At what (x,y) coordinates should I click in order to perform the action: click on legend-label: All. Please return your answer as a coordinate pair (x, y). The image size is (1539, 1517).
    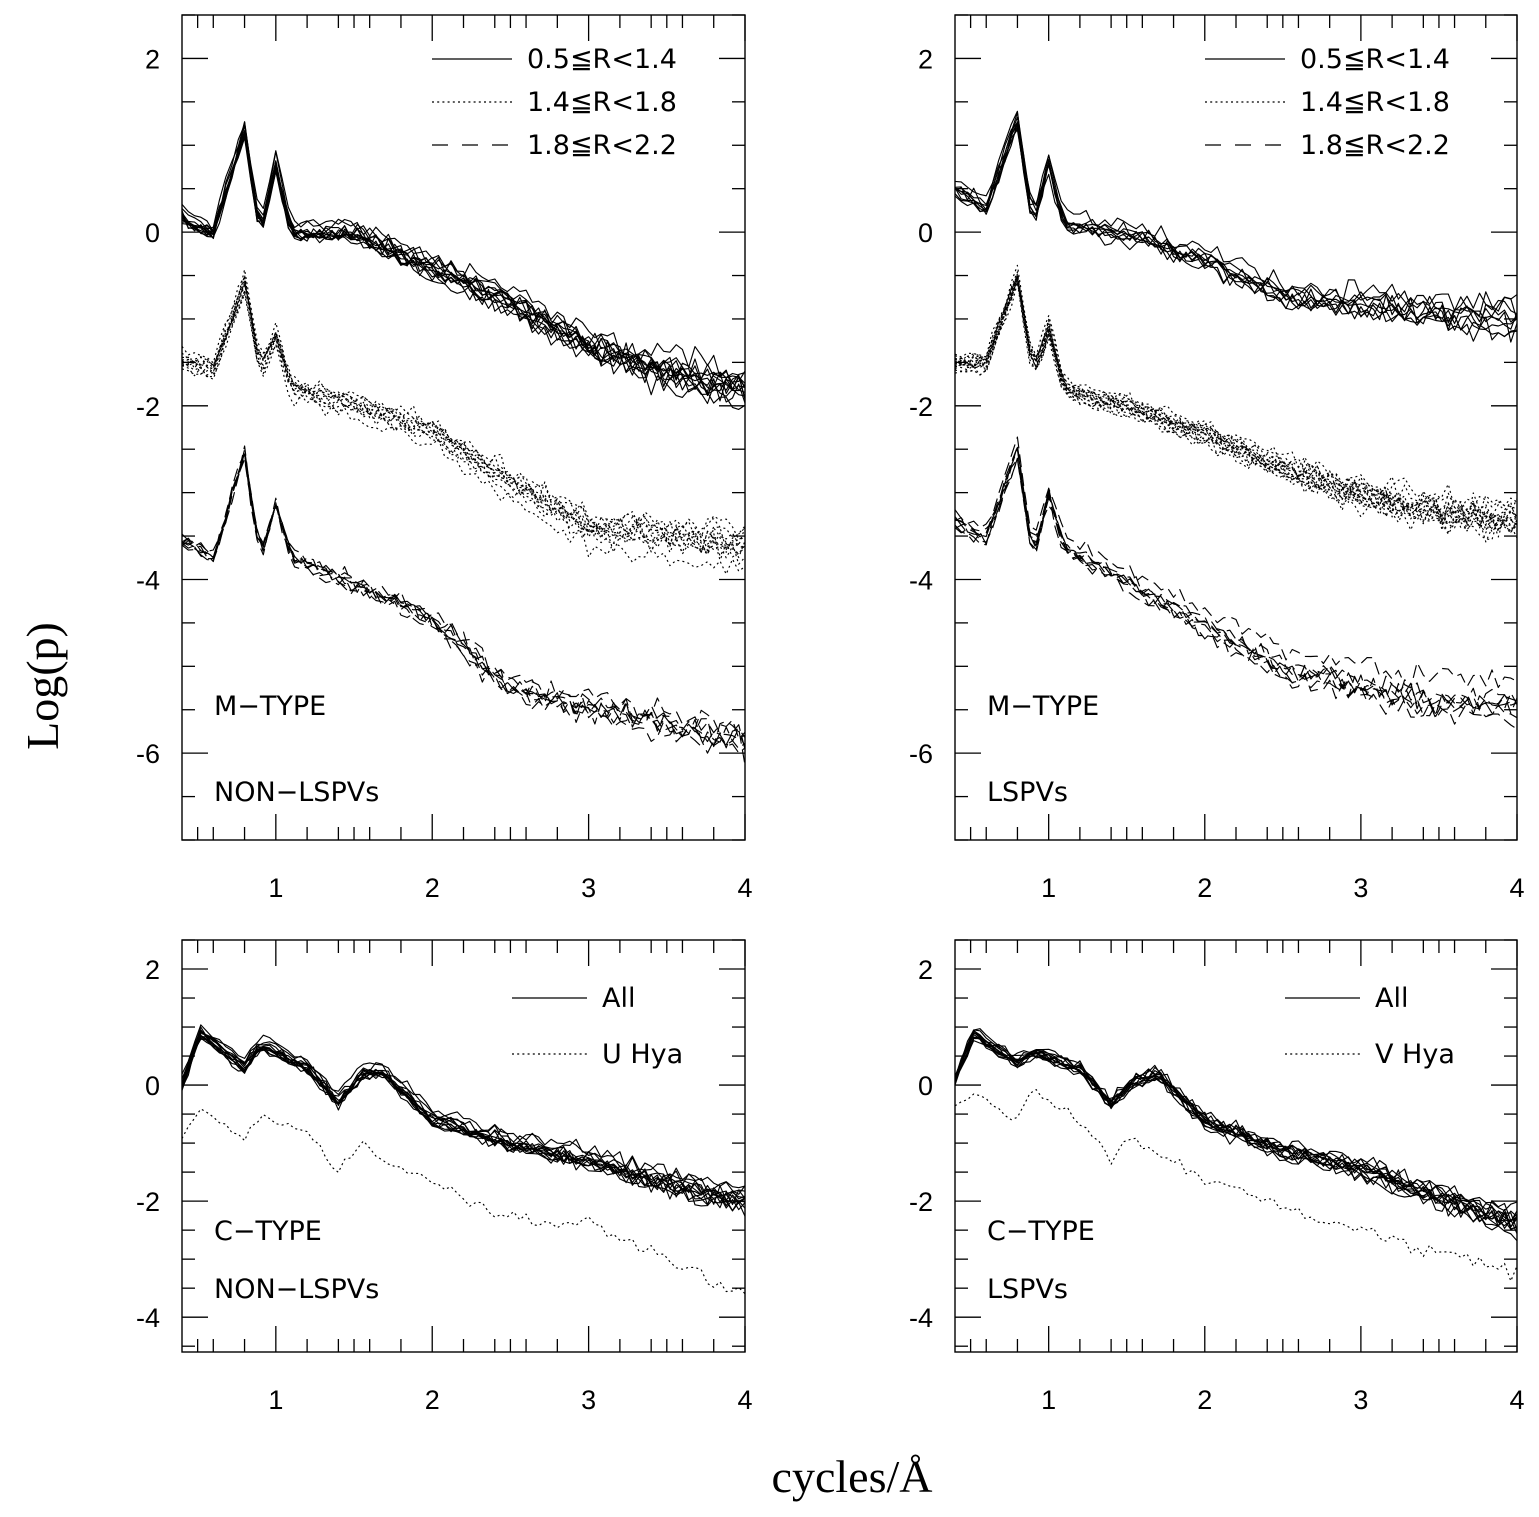
    Looking at the image, I should click on (618, 998).